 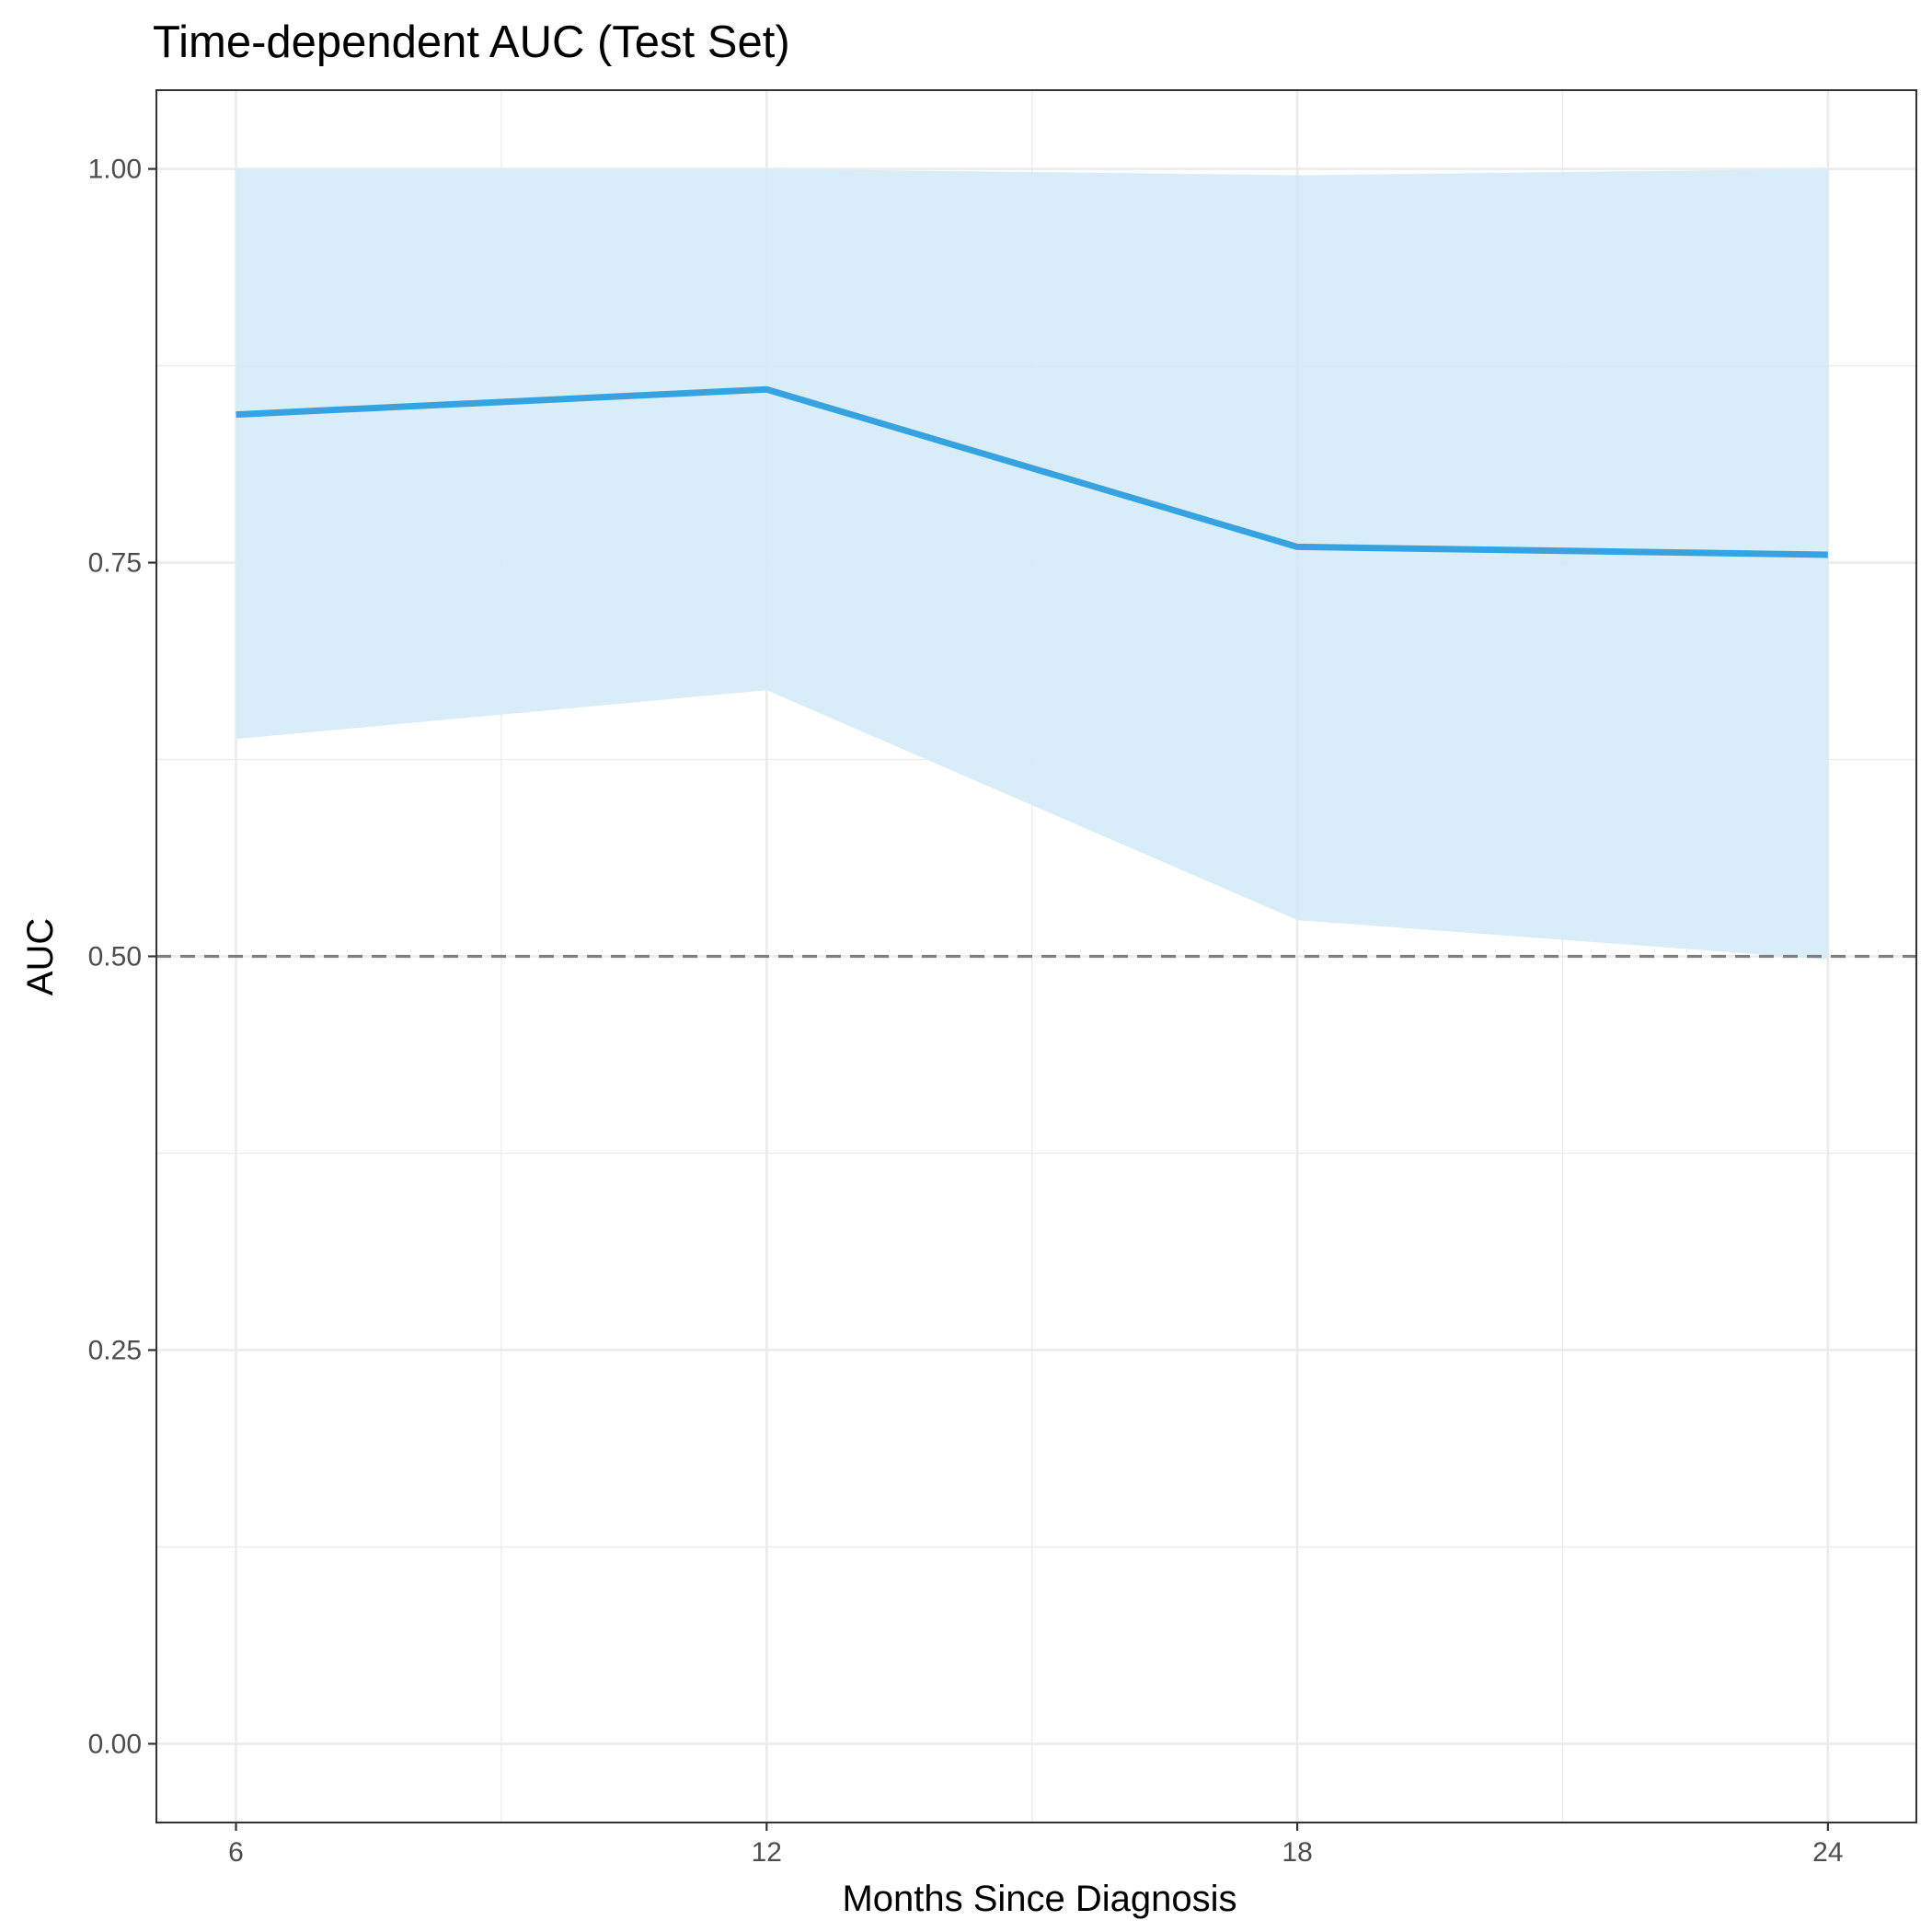 I want to click on x-axis: 6 12 18 24, so click(x=1036, y=1845).